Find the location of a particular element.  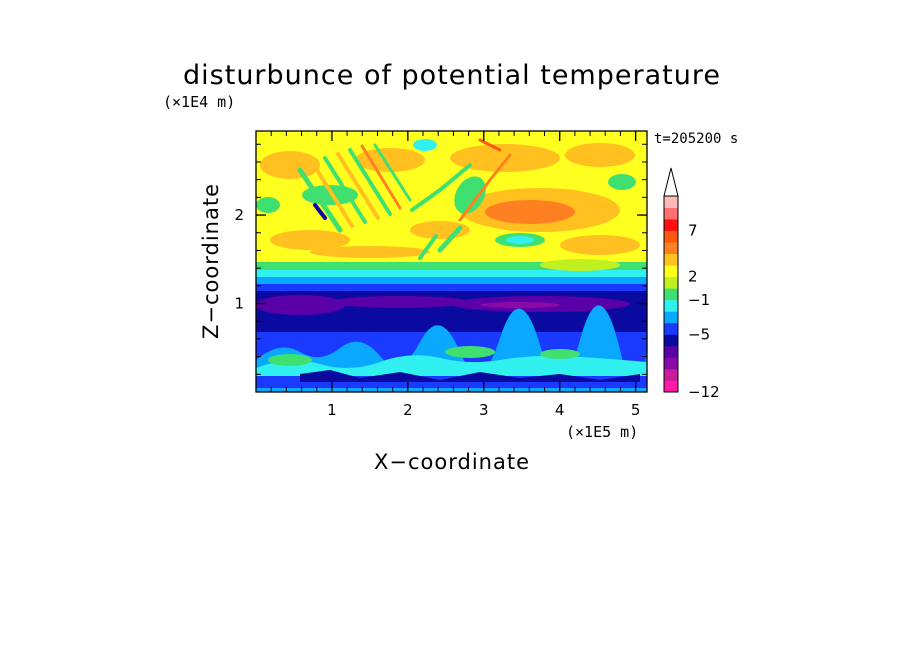

time-label: t=205200 s is located at coordinates (696, 139).